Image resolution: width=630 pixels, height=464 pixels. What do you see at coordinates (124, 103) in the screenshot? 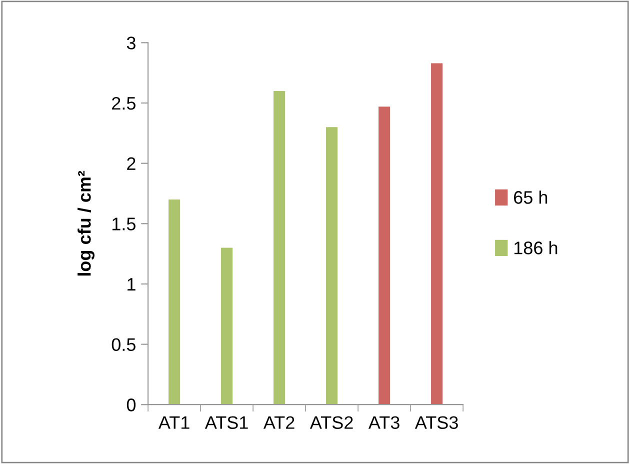
I see `y-tick-label: 2.5` at bounding box center [124, 103].